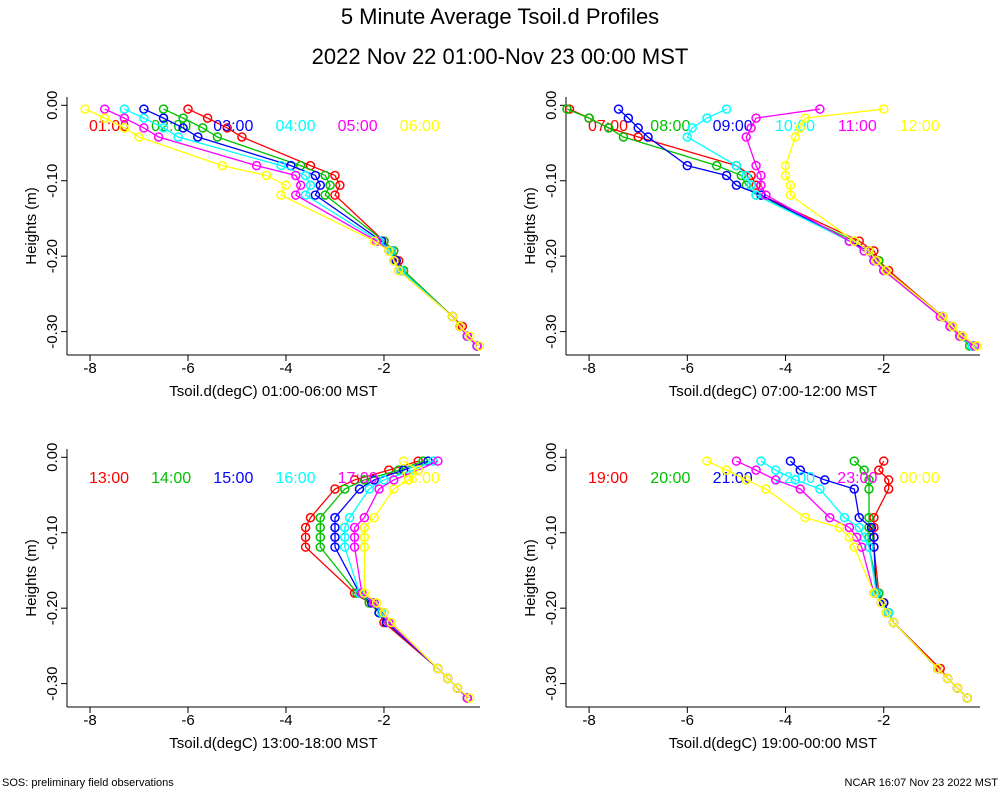 The height and width of the screenshot is (800, 1000). What do you see at coordinates (420, 126) in the screenshot?
I see `legend-label: 06:00` at bounding box center [420, 126].